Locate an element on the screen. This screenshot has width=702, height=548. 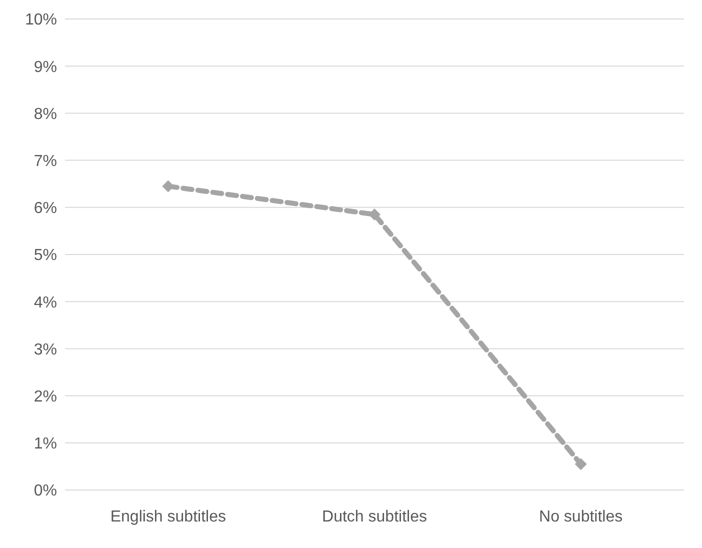
y-tick-label: 0% is located at coordinates (45, 491).